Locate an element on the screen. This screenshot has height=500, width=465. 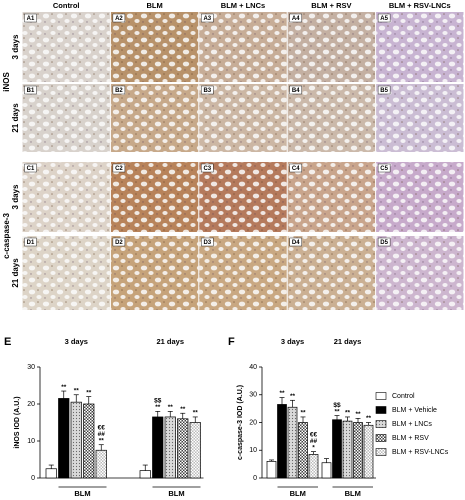
panel-label: D3 is located at coordinates (207, 243).